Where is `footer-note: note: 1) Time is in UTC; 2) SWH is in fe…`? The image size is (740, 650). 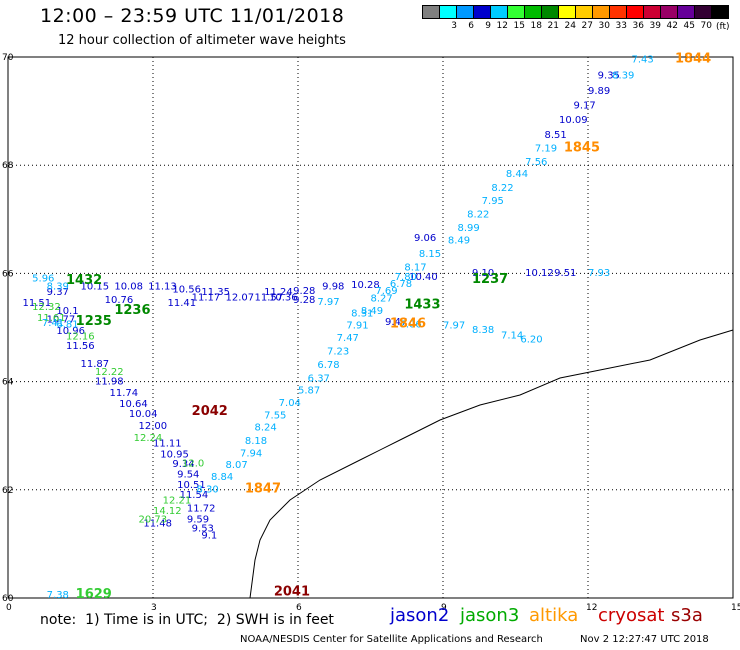 footer-note: note: 1) Time is in UTC; 2) SWH is in fe… is located at coordinates (187, 620).